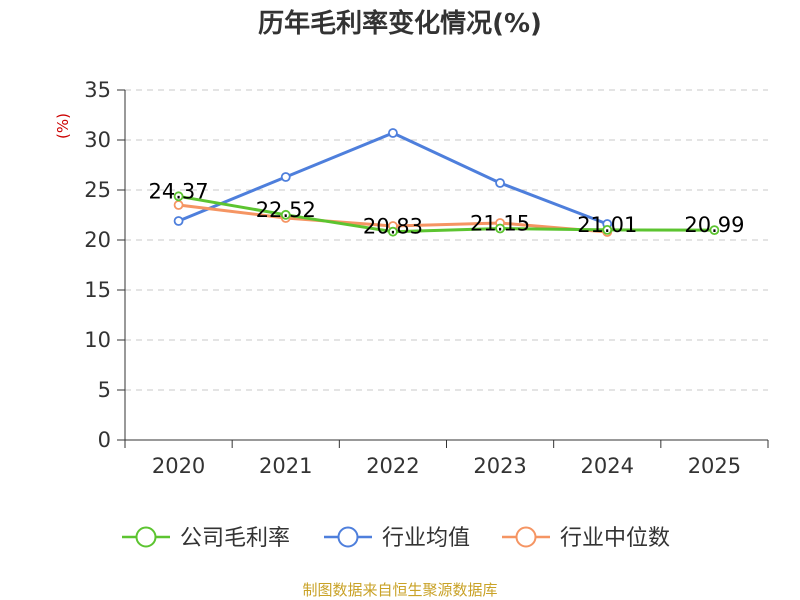 This screenshot has width=800, height=600. I want to click on data-label-4: 21.01, so click(607, 225).